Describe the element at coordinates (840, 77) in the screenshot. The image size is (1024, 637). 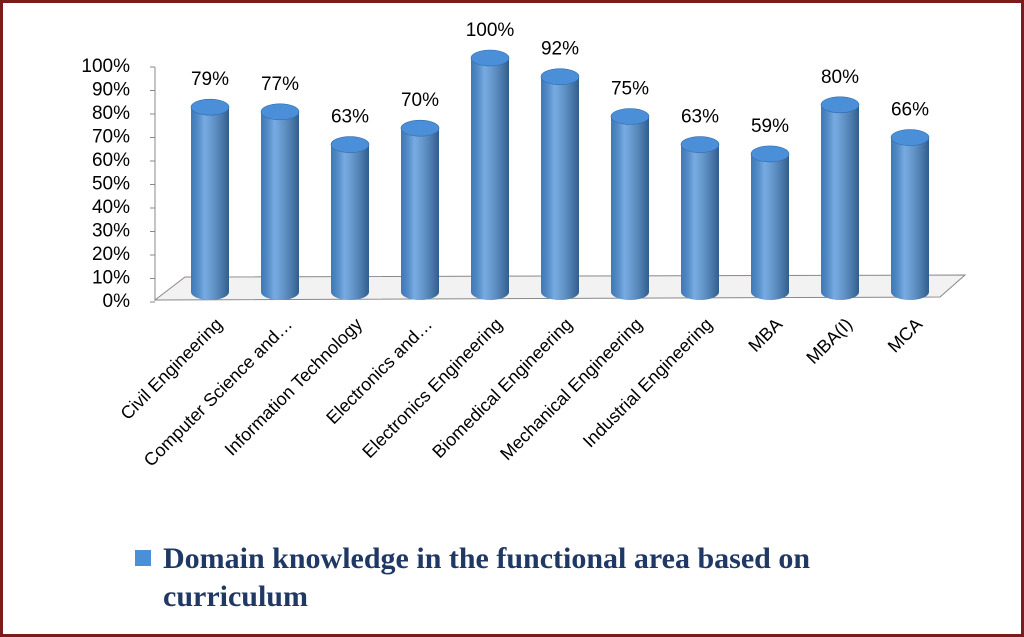
I see `data-label: 80%` at that location.